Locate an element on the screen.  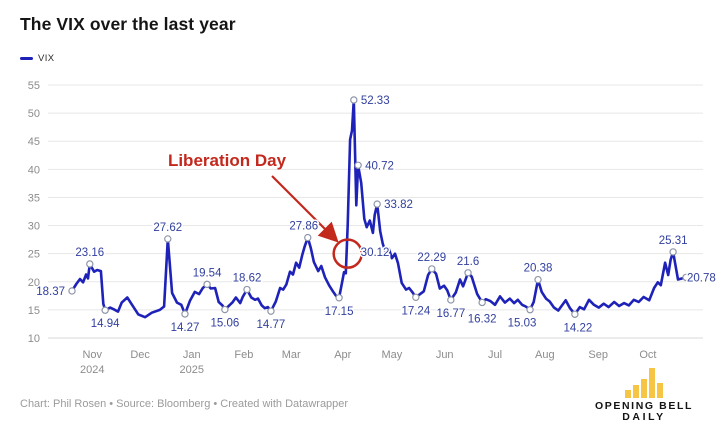
y-tick-label: 40 is located at coordinates (34, 170).